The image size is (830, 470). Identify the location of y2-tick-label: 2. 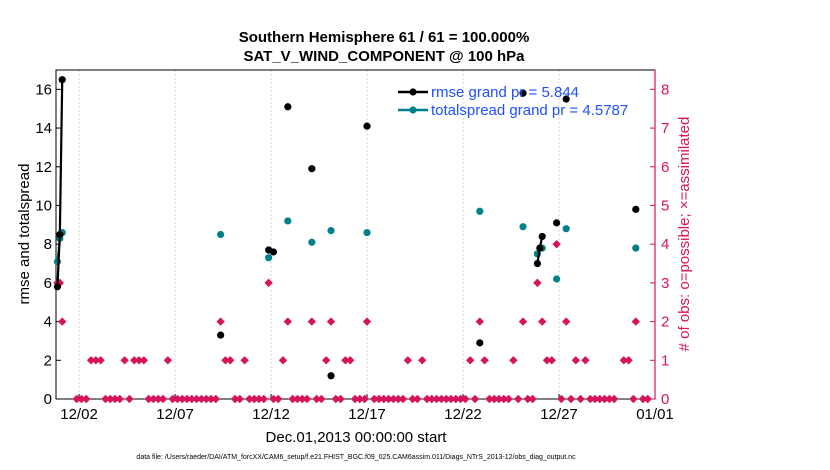
(665, 322).